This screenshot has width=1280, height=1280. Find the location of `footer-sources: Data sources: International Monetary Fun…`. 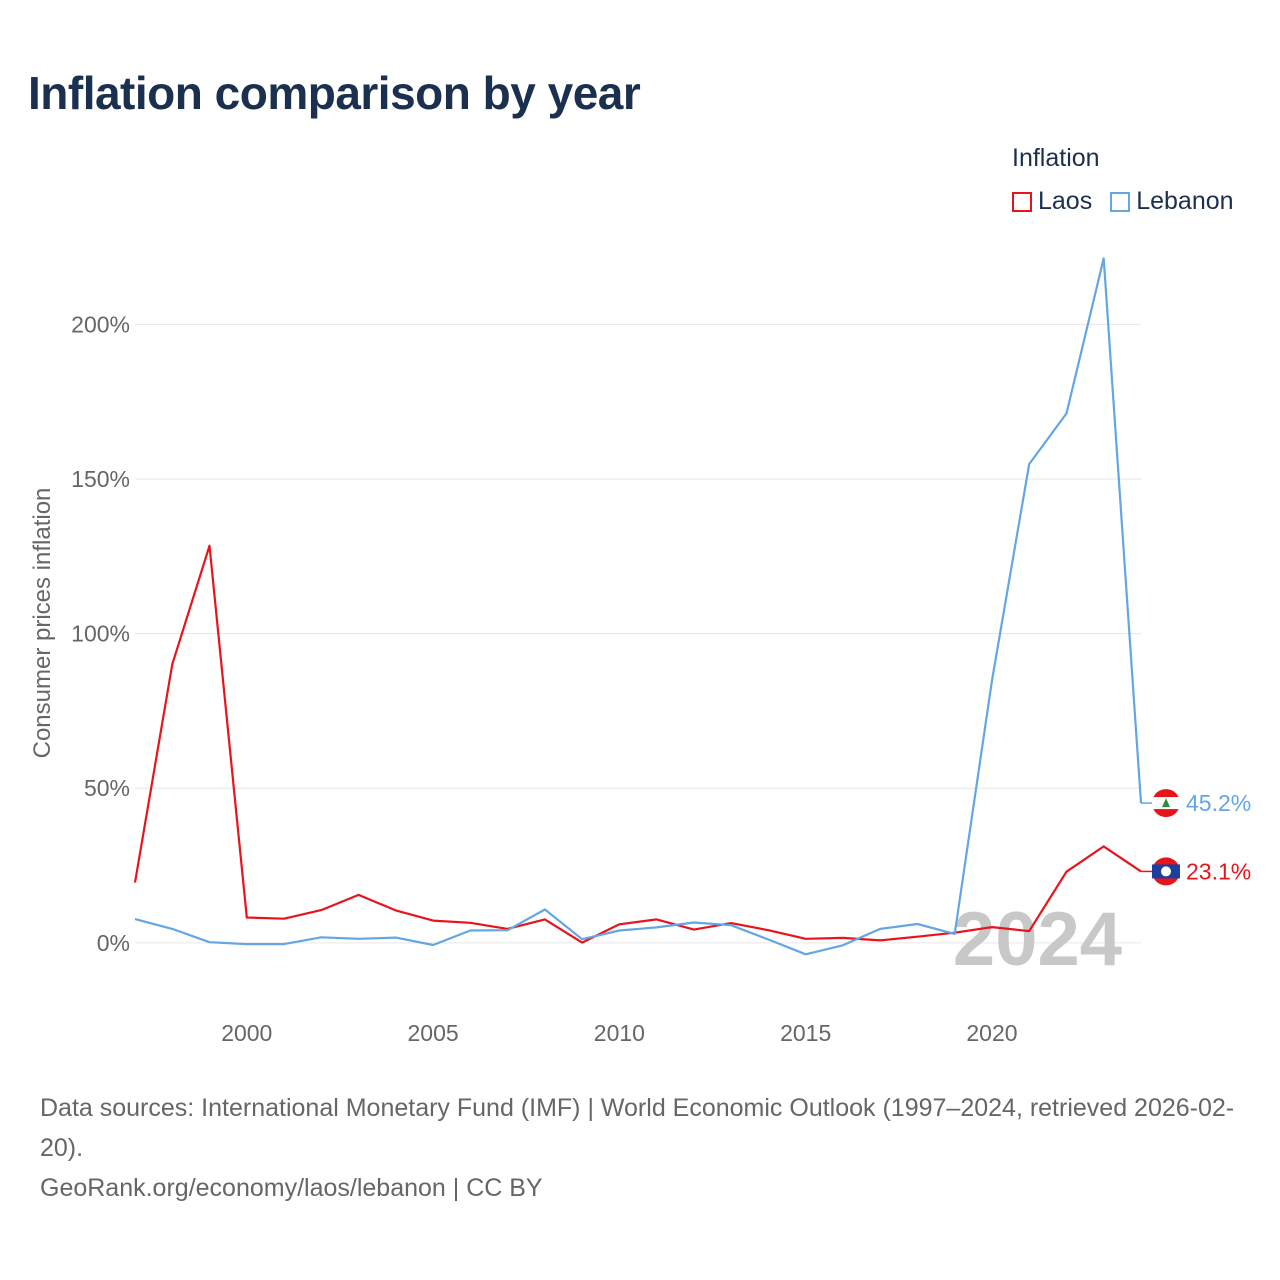

footer-sources: Data sources: International Monetary Fun… is located at coordinates (637, 1128).